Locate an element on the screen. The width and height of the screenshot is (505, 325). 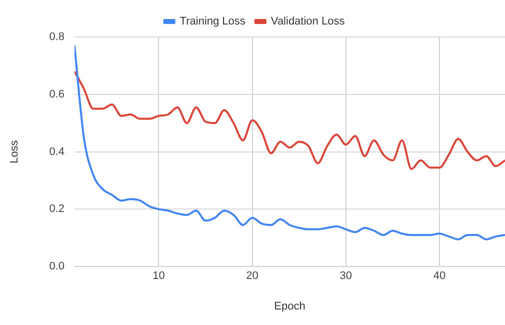
x-axis-title: Epoch is located at coordinates (290, 306).